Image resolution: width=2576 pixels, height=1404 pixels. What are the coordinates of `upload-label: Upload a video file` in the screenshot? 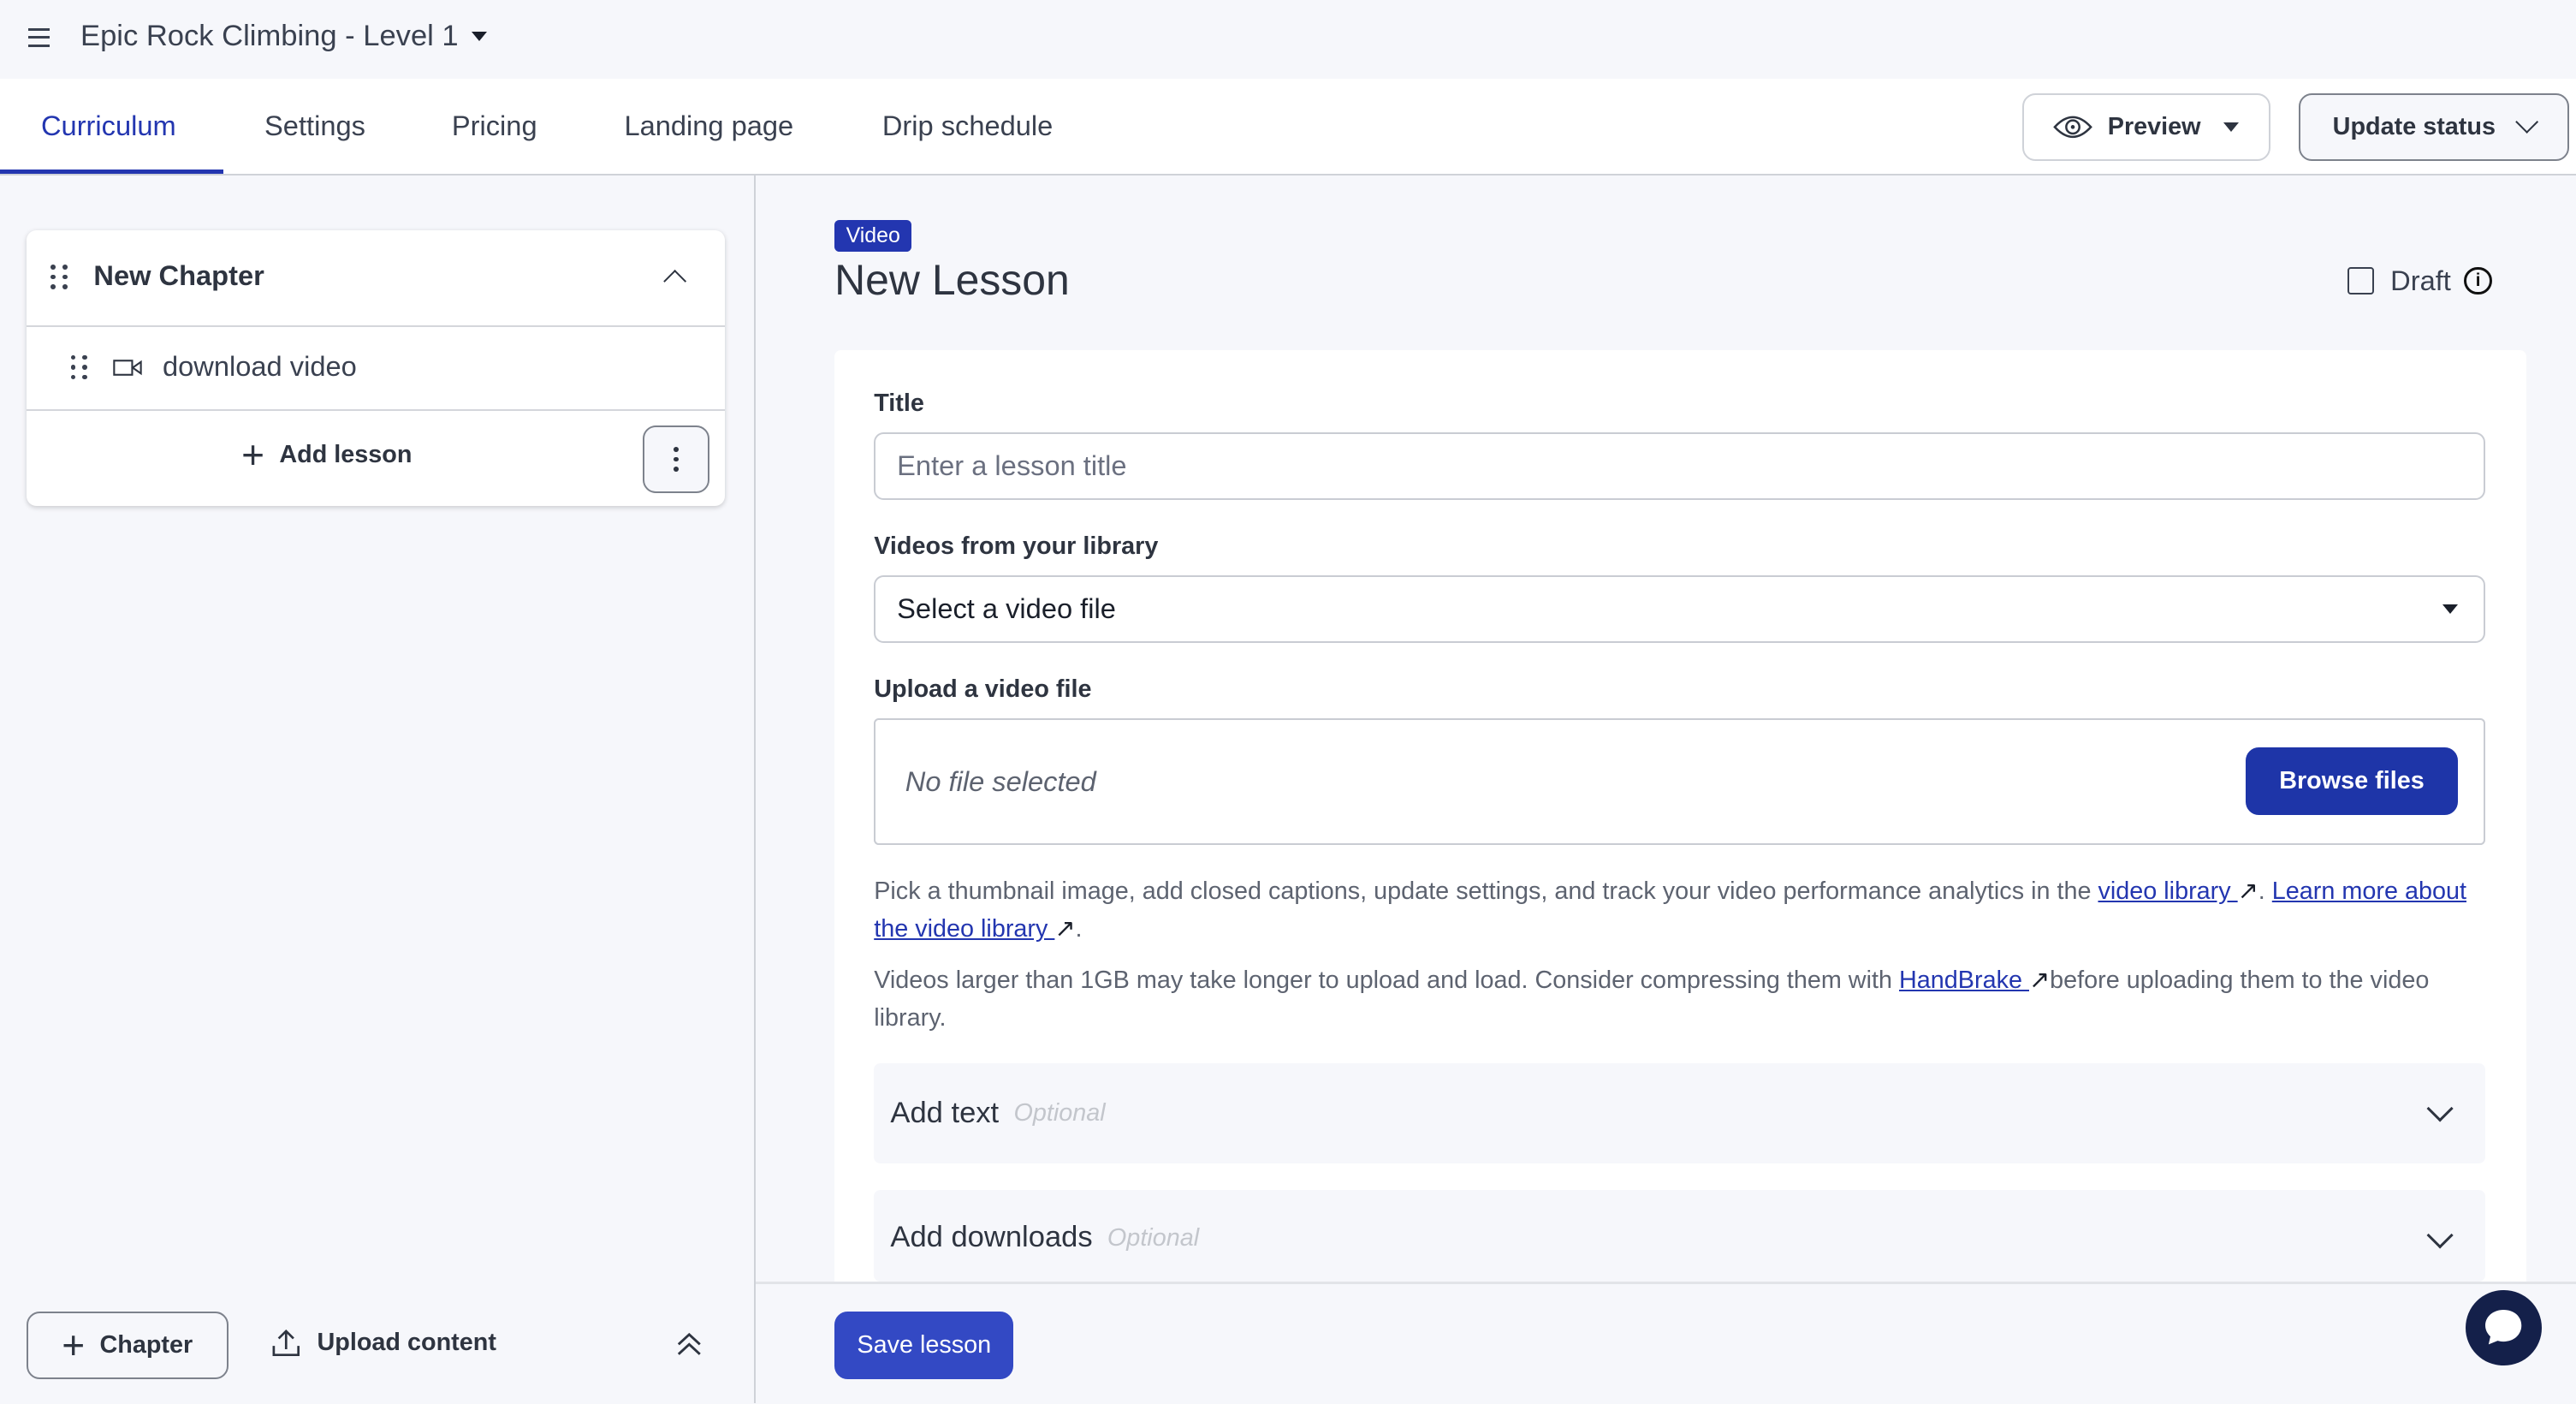 It's located at (983, 689).